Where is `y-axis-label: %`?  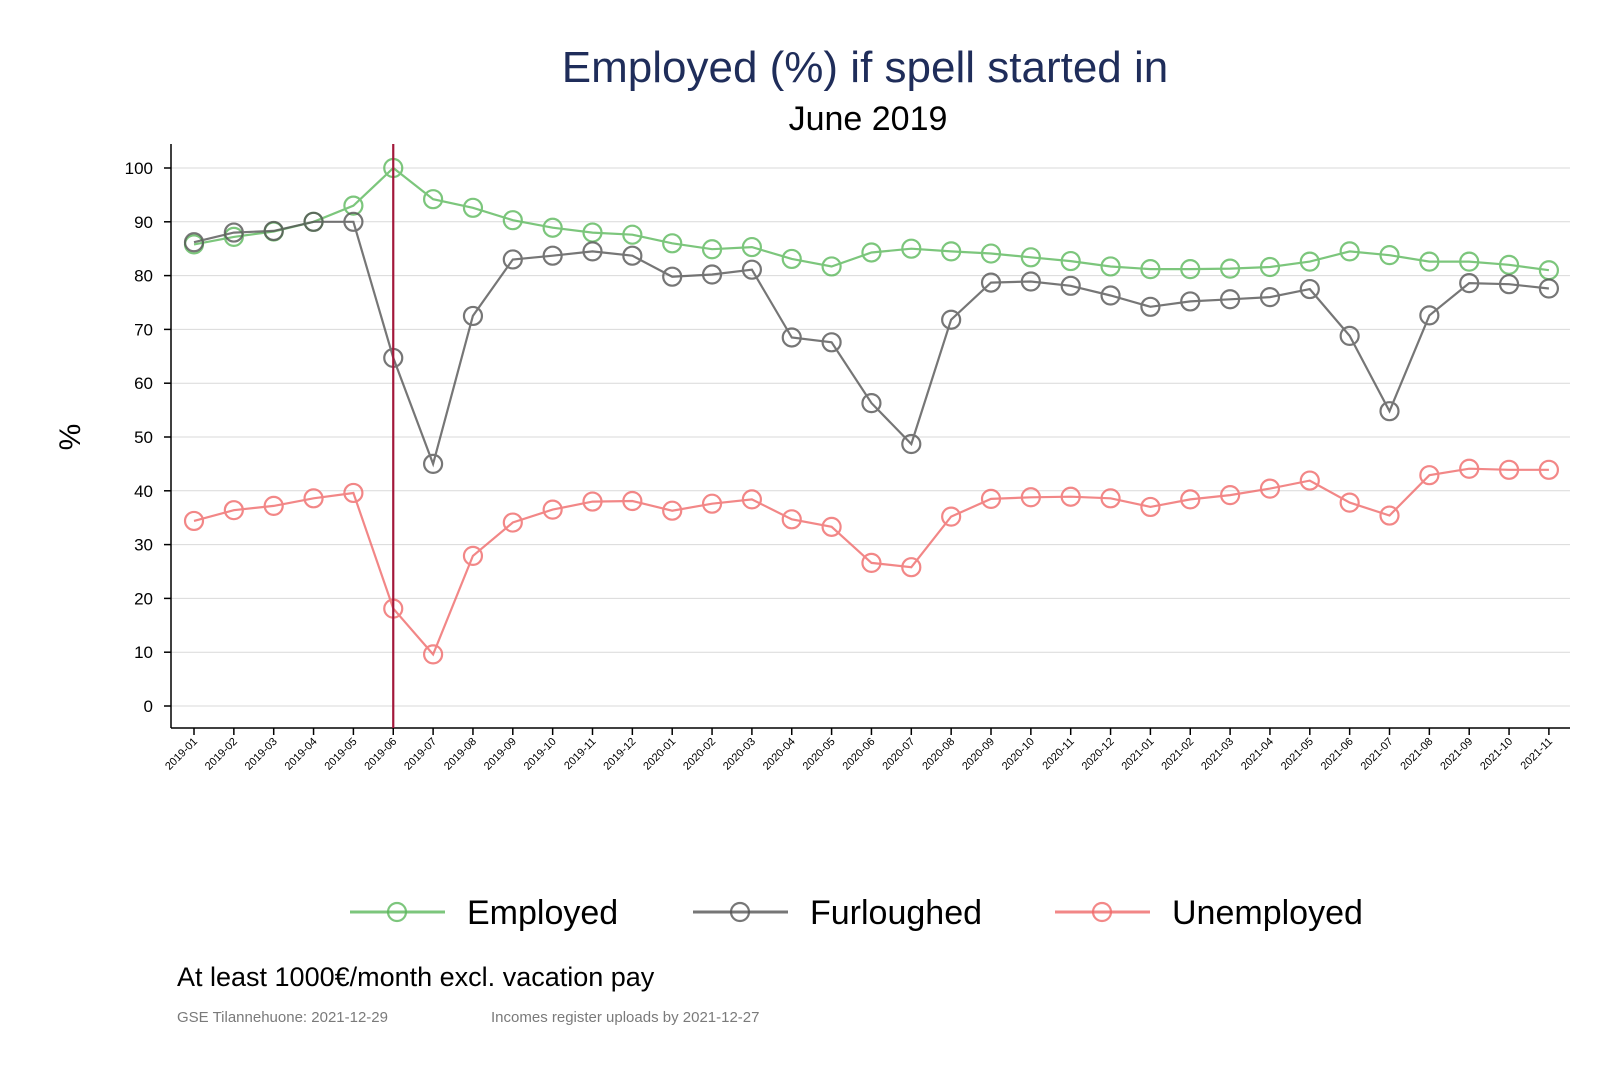
y-axis-label: % is located at coordinates (70, 437).